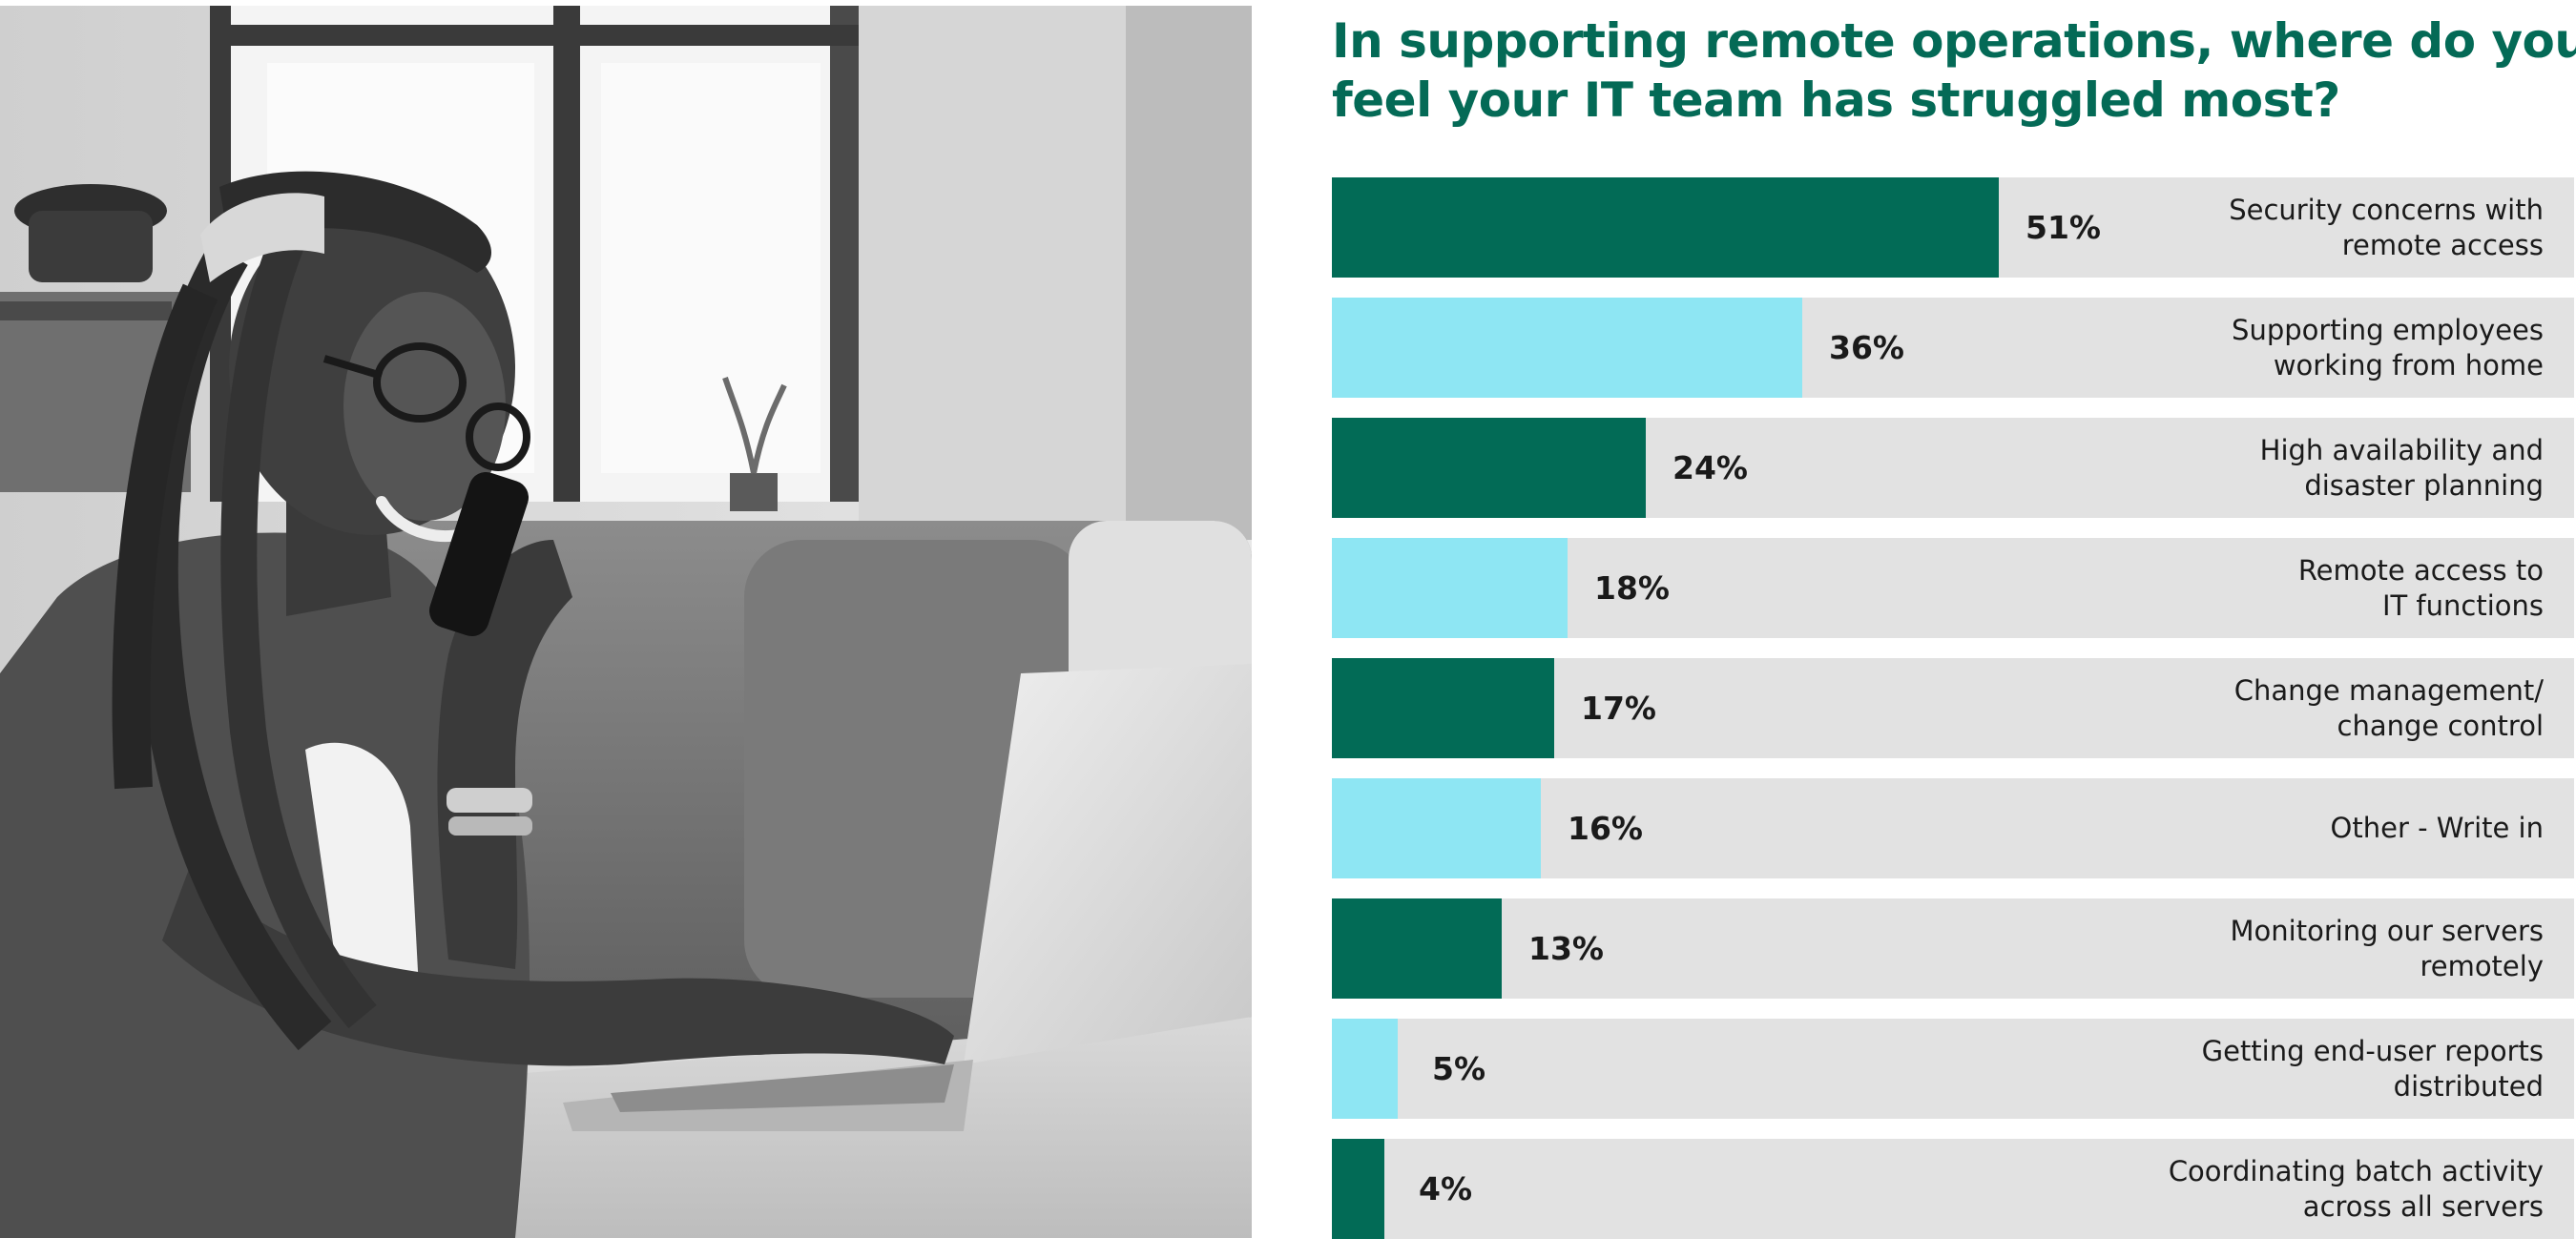 This screenshot has height=1259, width=2576. Describe the element at coordinates (2356, 1170) in the screenshot. I see `category-label-line: Coordinating batch activity` at that location.